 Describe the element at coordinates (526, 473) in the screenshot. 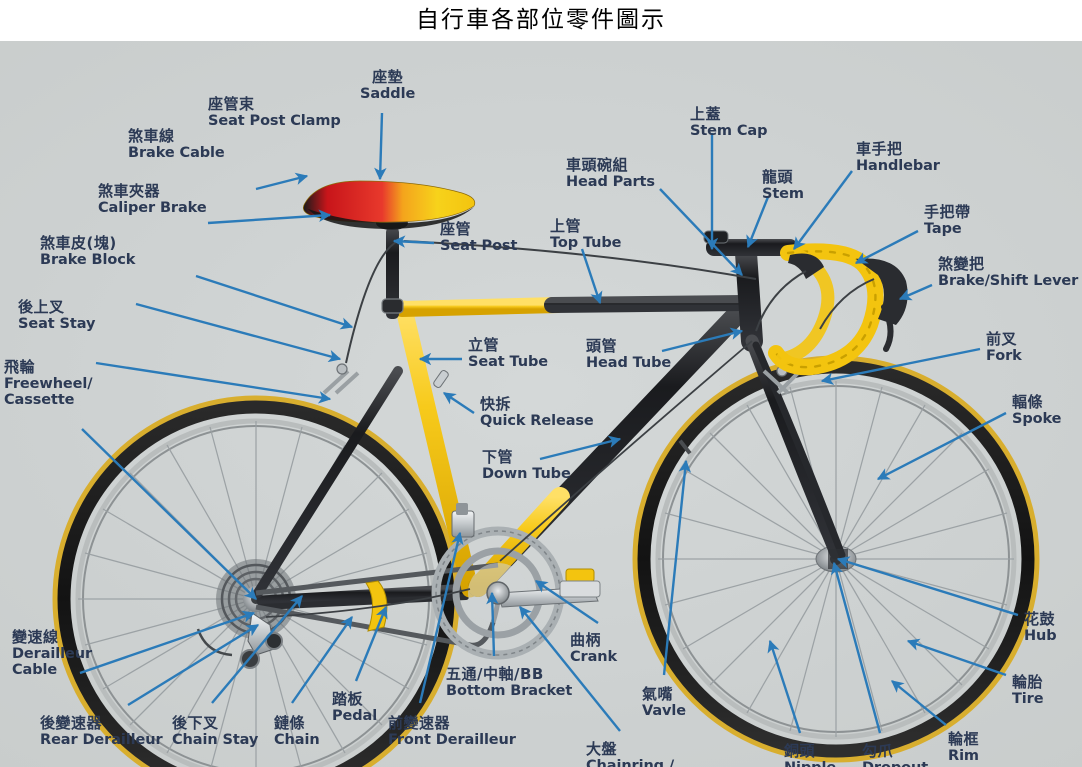

I see `label-down-tube-en: Down Tube` at that location.